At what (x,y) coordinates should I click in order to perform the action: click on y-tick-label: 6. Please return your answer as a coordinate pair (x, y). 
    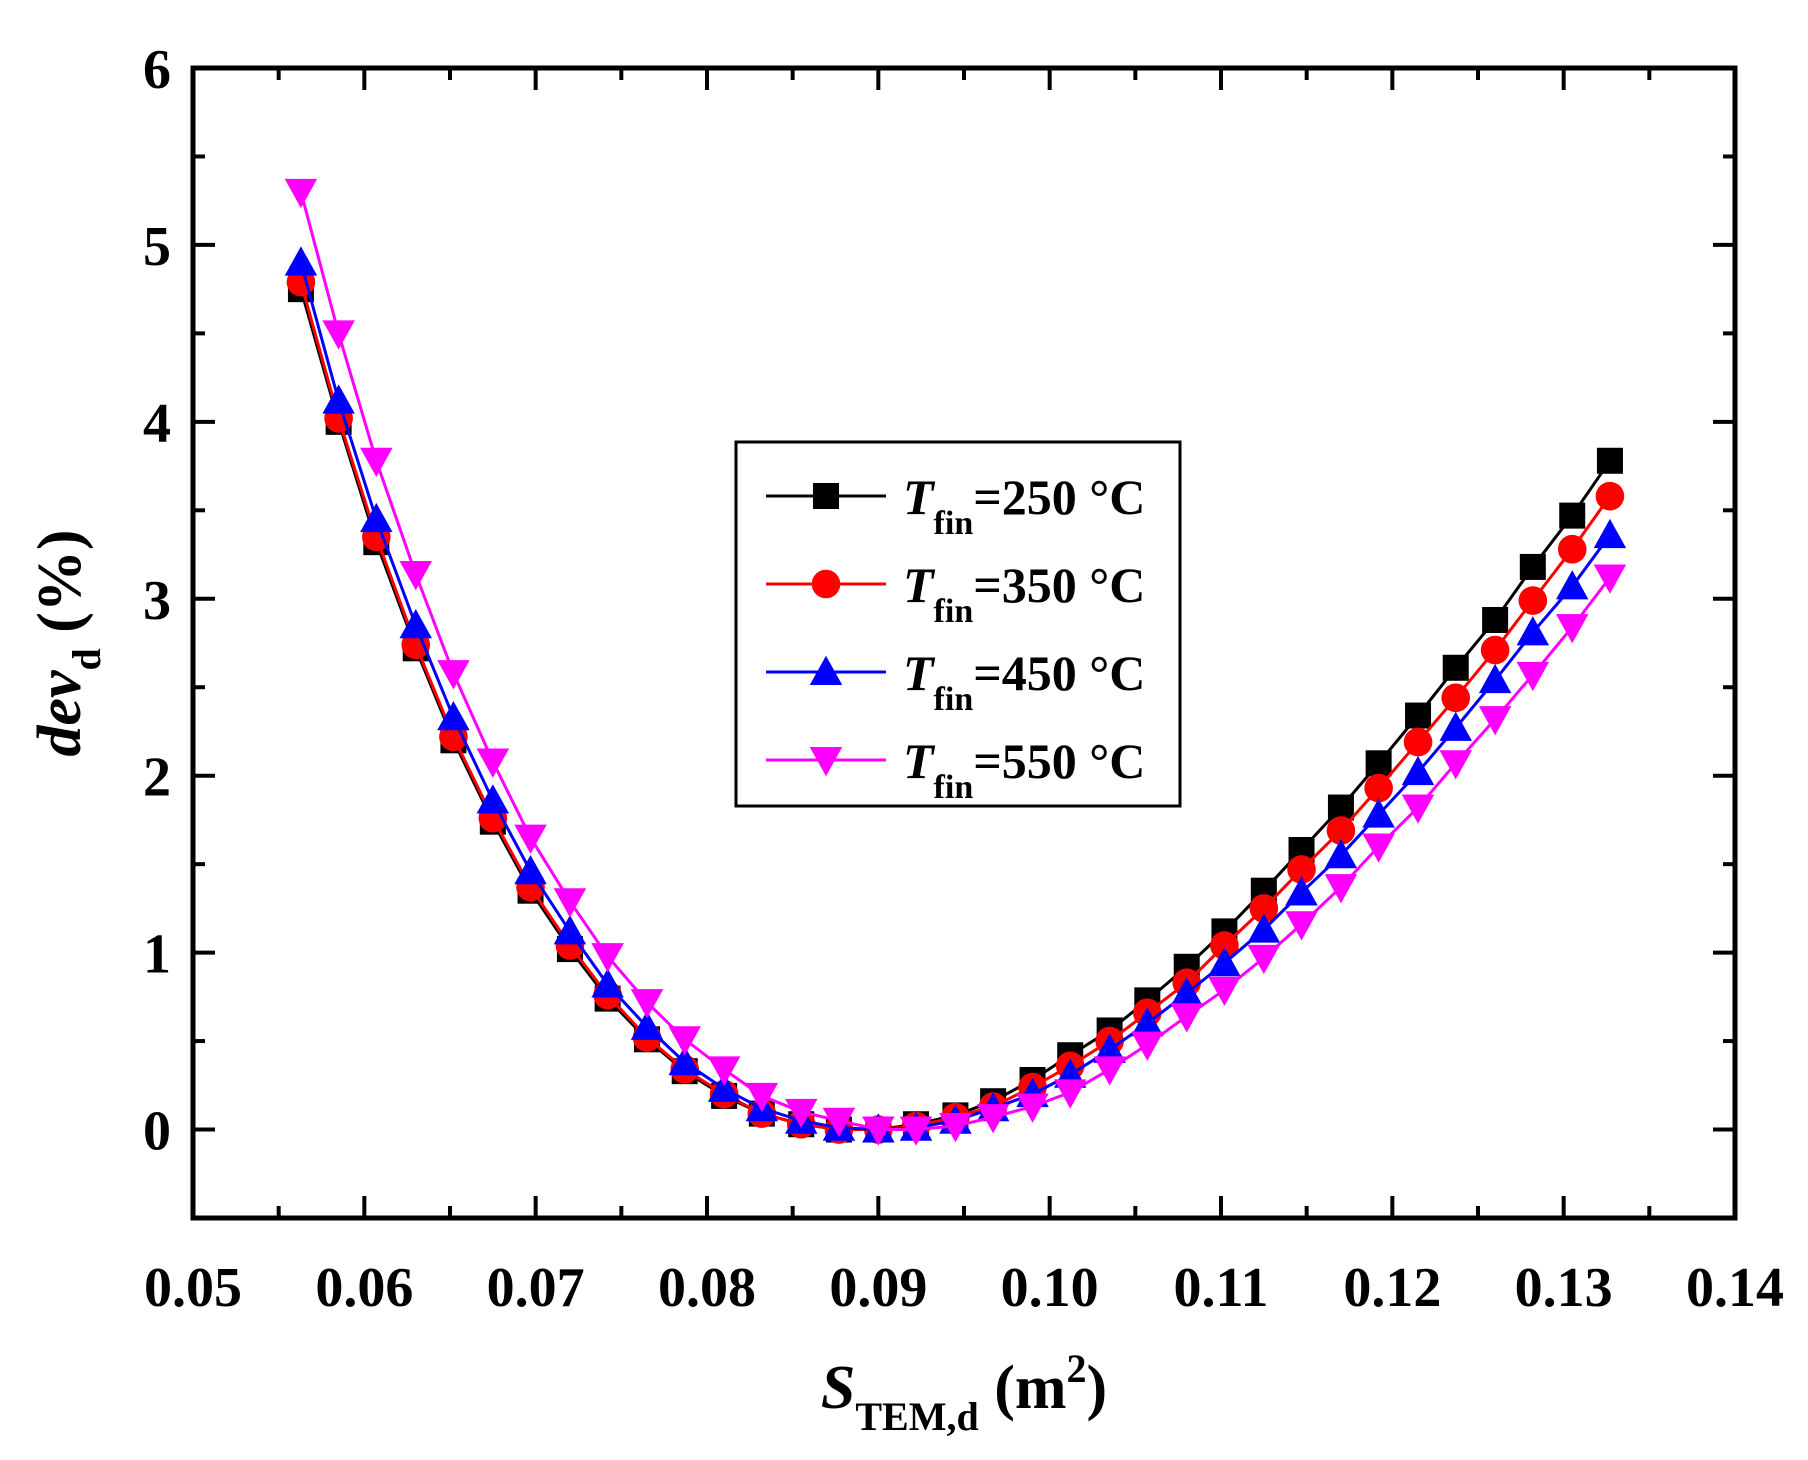
    Looking at the image, I should click on (157, 70).